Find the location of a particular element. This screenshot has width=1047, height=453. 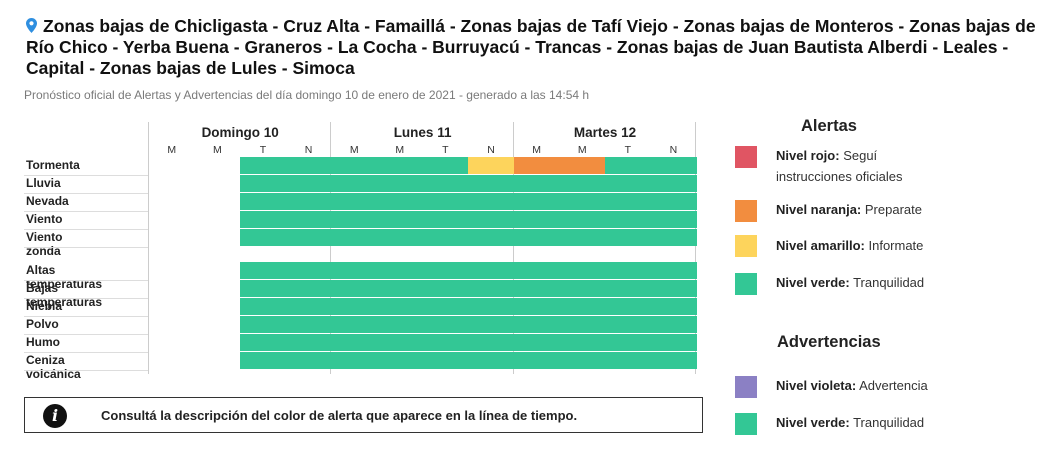

legend-alerta-item-verde: Nivel verde: Tranquilidad is located at coordinates (861, 282).